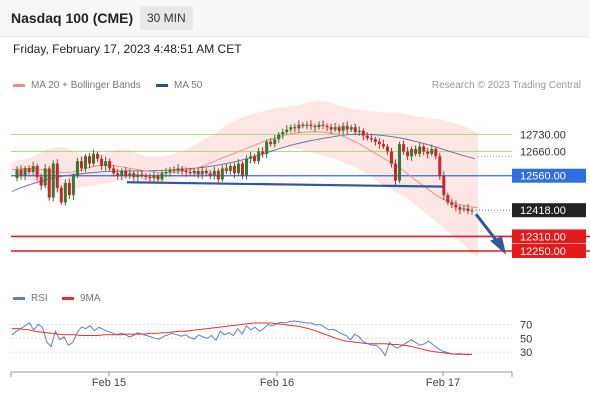 The image size is (590, 400). What do you see at coordinates (166, 18) in the screenshot?
I see `timeframe-button: 30 MIN` at bounding box center [166, 18].